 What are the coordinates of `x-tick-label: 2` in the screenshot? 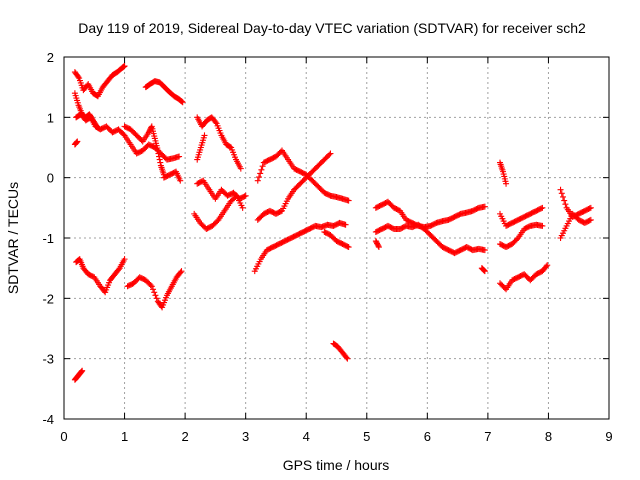 It's located at (184, 436).